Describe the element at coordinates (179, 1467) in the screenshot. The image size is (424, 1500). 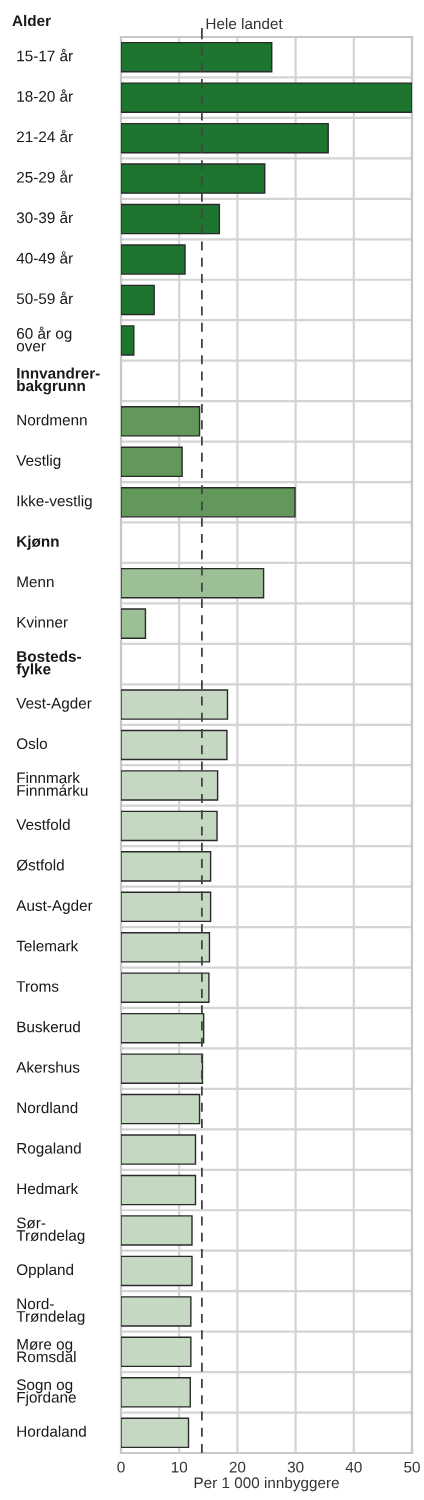
I see `x-tick-label: 10` at that location.